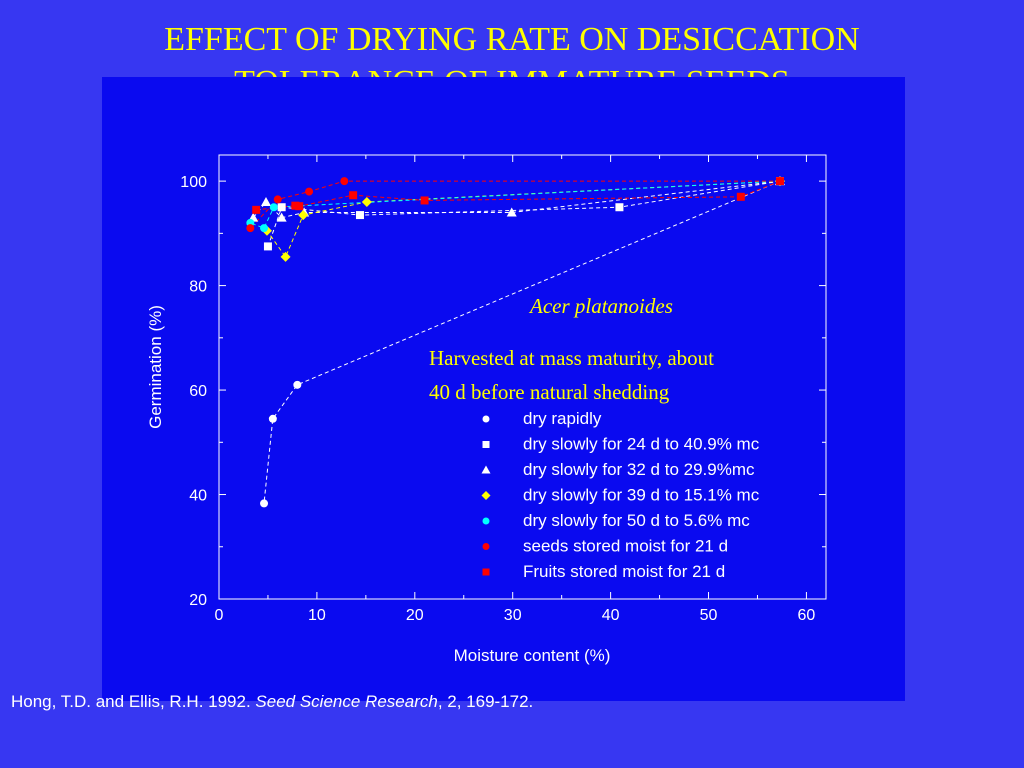  I want to click on x-tick-label: 60, so click(807, 615).